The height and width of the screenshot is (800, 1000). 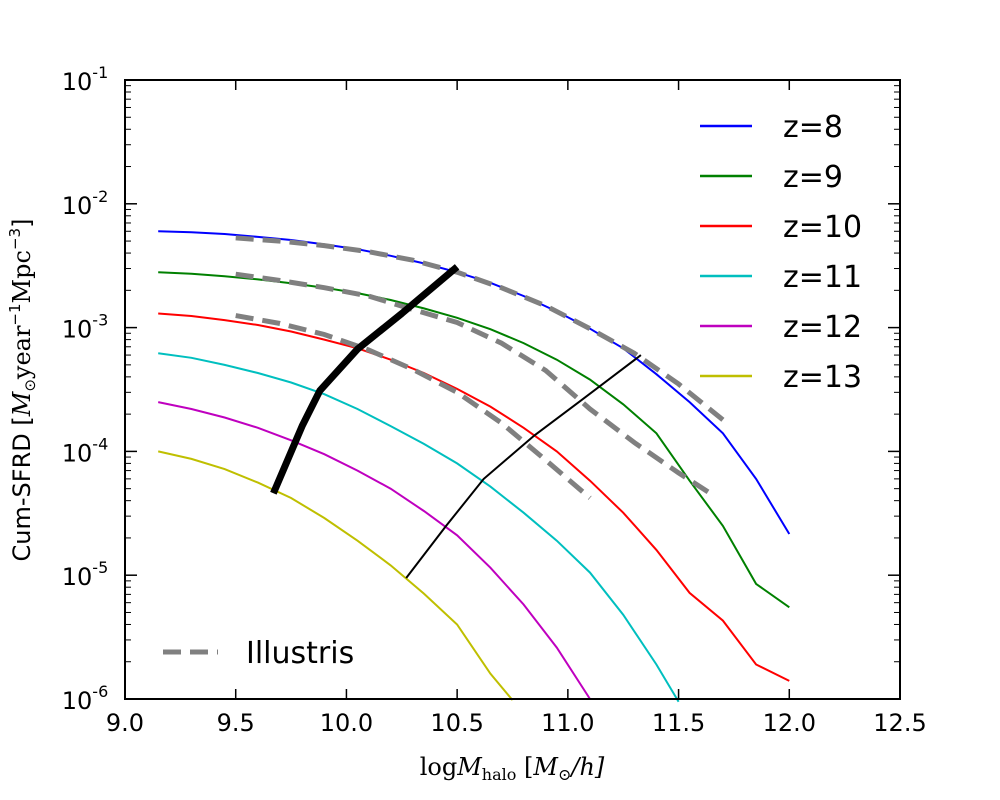 What do you see at coordinates (85, 79) in the screenshot?
I see `y-tick-label: 10⁻¹` at bounding box center [85, 79].